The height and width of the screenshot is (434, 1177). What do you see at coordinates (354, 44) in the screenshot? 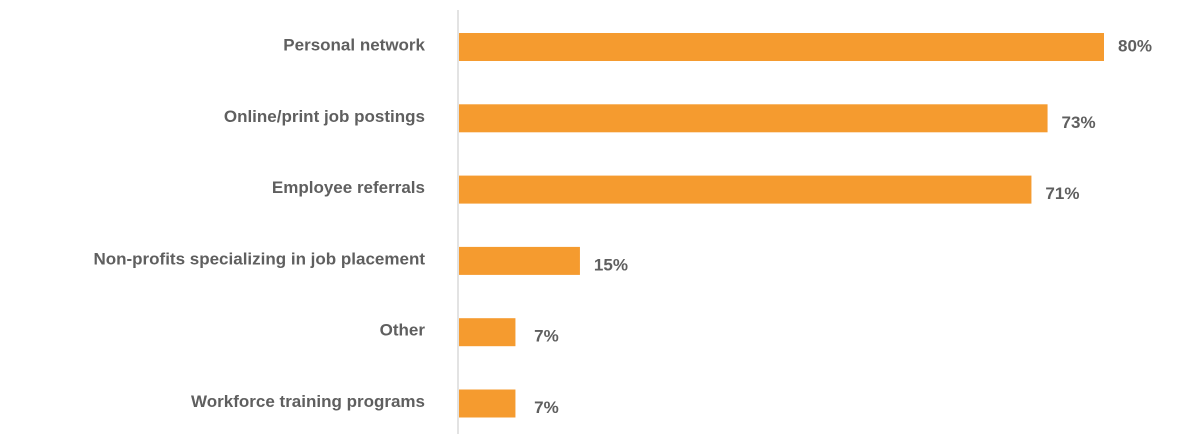
I see `category-label-0: Personal network` at bounding box center [354, 44].